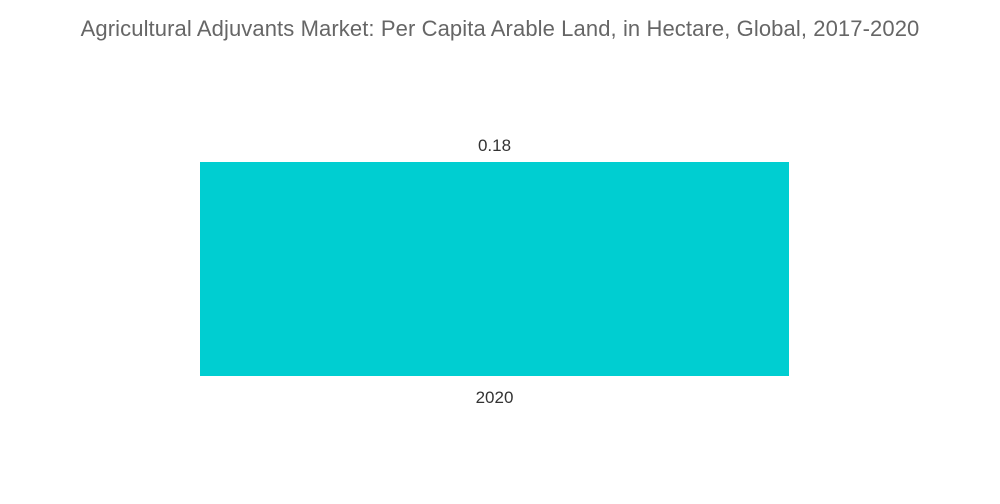 Image resolution: width=1000 pixels, height=504 pixels. What do you see at coordinates (494, 145) in the screenshot?
I see `value-label-2020: 0.18` at bounding box center [494, 145].